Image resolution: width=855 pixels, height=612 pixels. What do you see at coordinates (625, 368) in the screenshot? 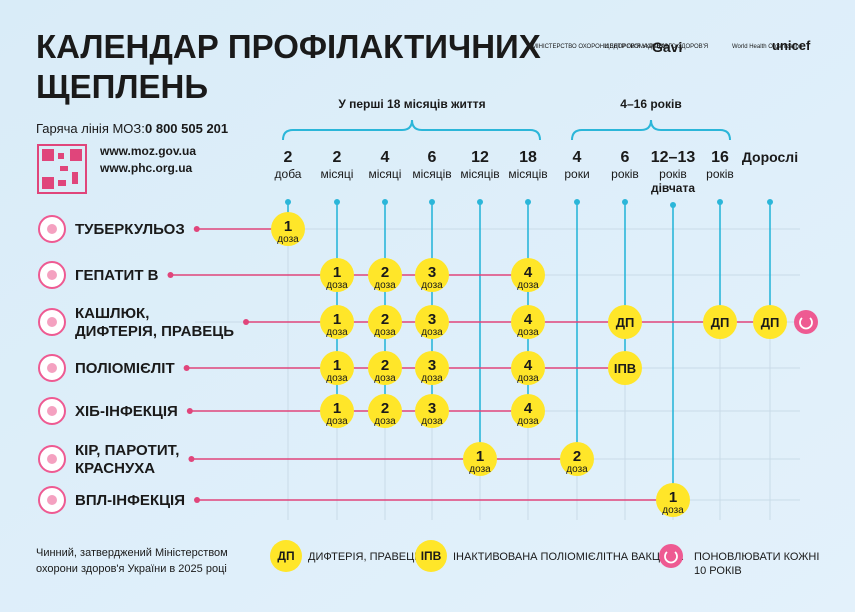
I see `dose-label: ІПВ` at bounding box center [625, 368].